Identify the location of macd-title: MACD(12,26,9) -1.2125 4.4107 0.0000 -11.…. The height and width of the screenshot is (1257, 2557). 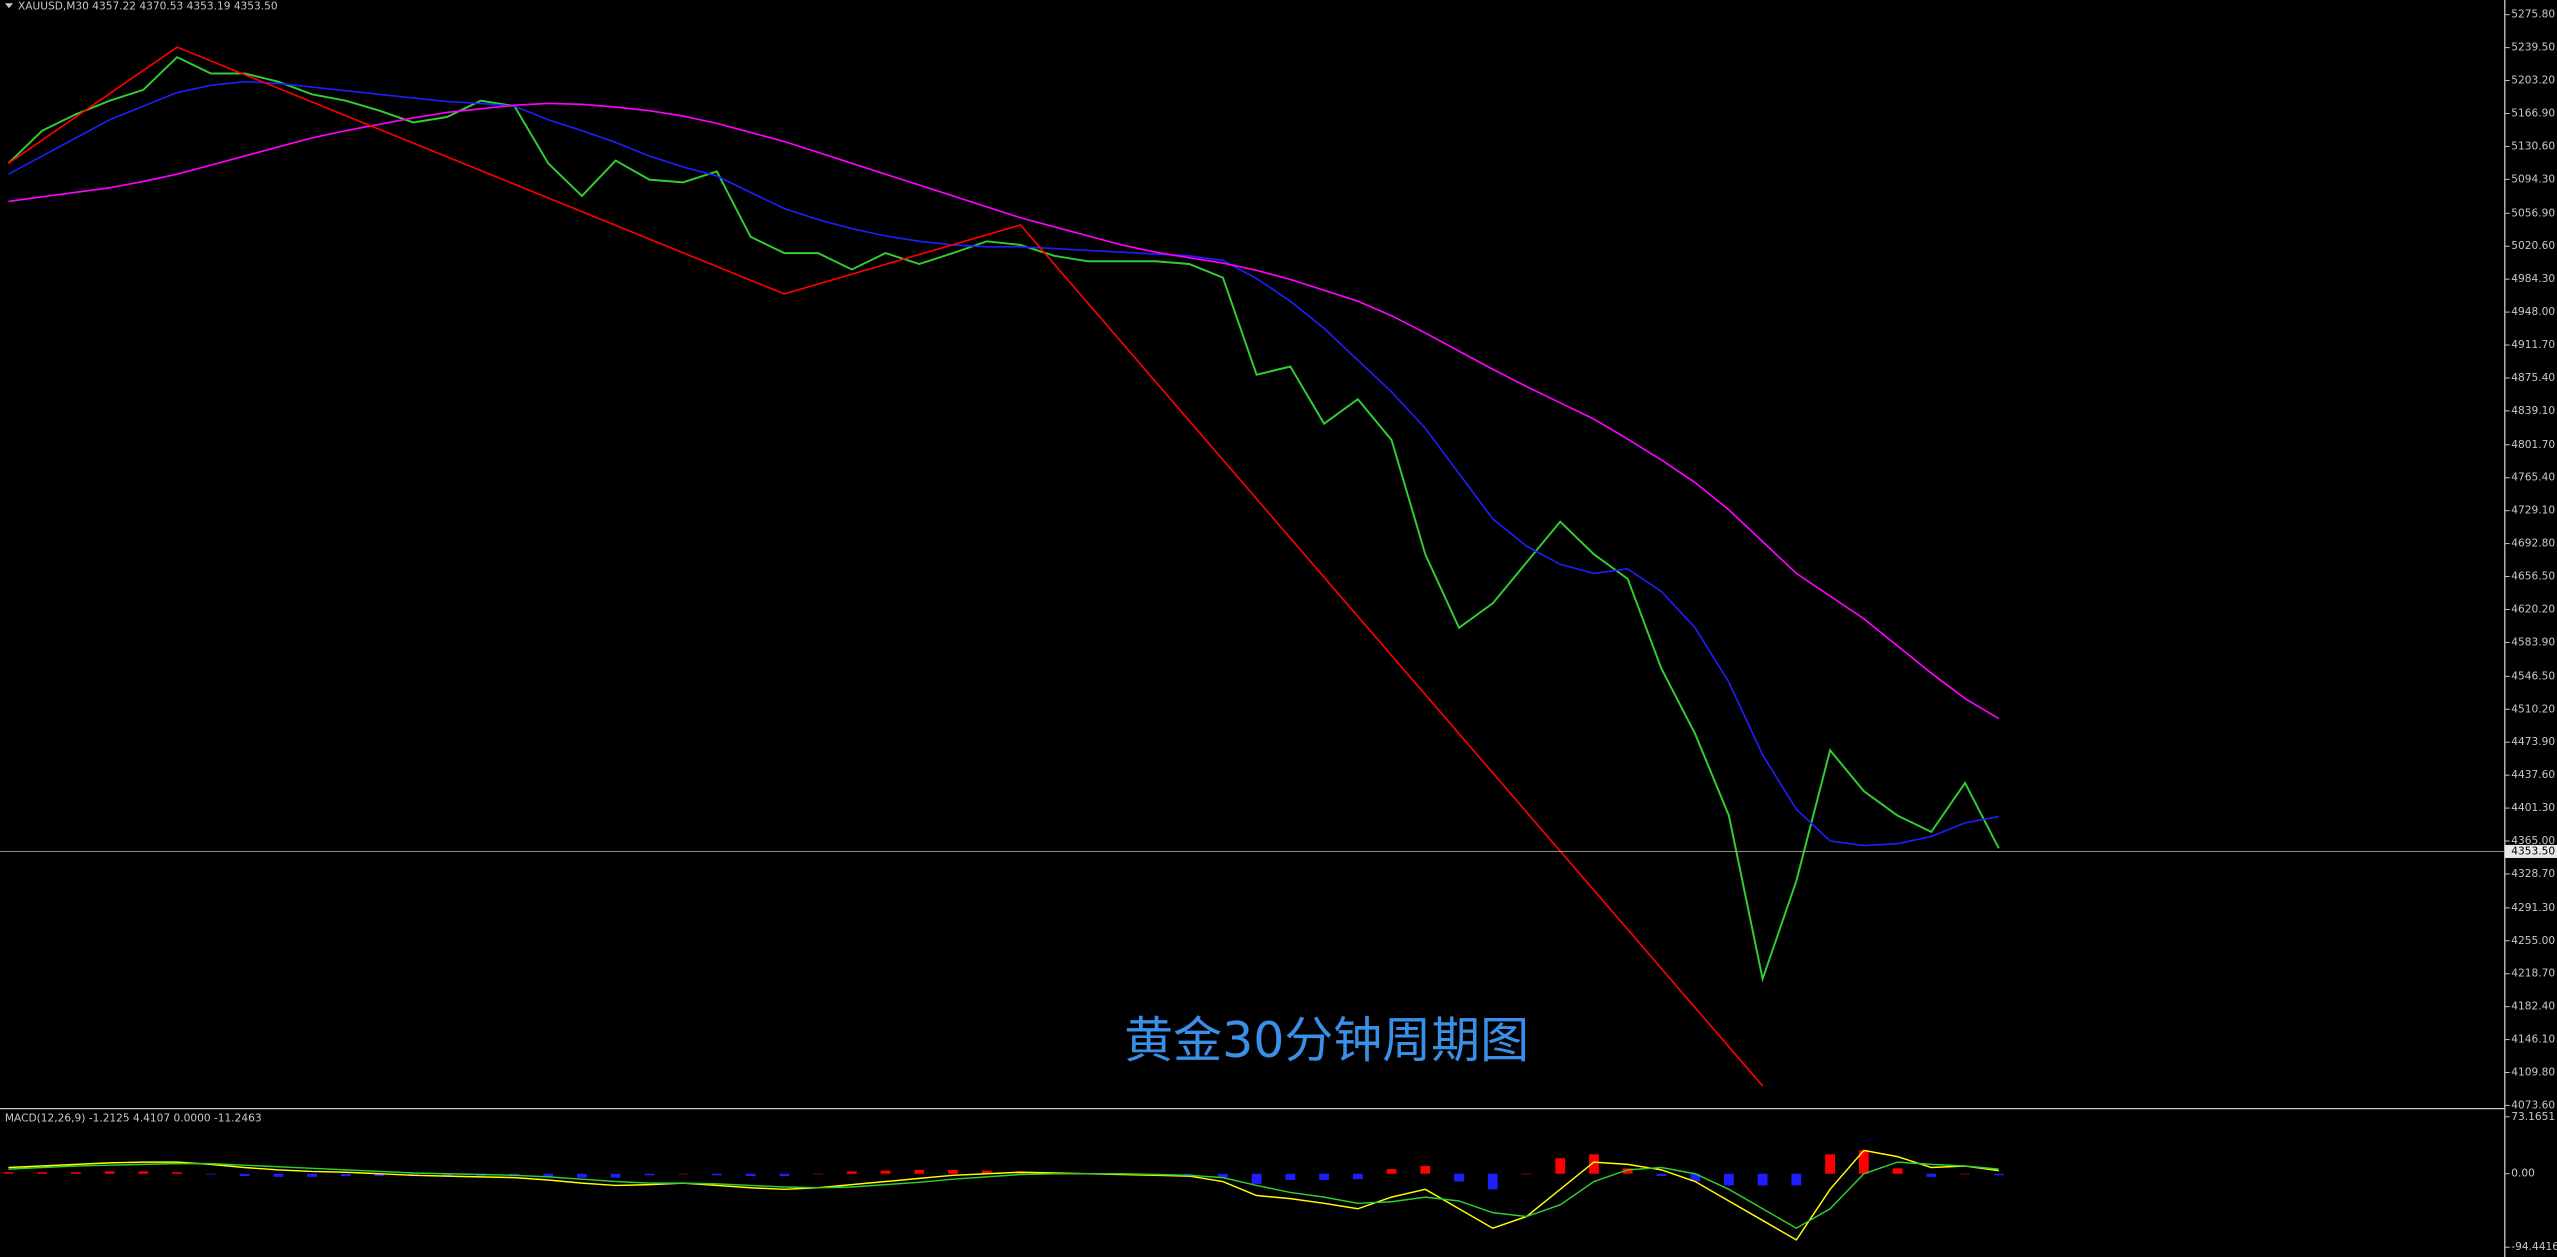
(133, 1118).